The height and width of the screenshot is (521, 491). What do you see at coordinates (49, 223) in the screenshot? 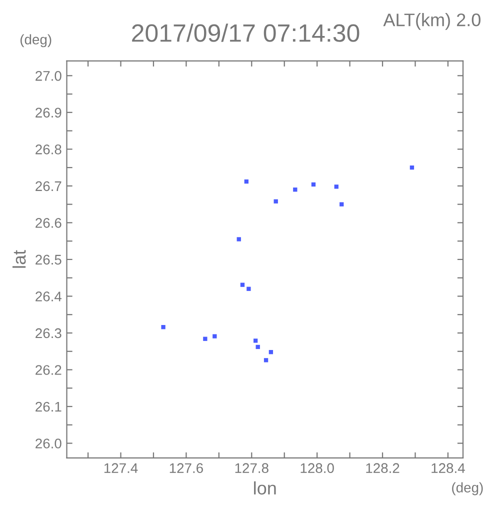
I see `y-tick-label: 26.6` at bounding box center [49, 223].